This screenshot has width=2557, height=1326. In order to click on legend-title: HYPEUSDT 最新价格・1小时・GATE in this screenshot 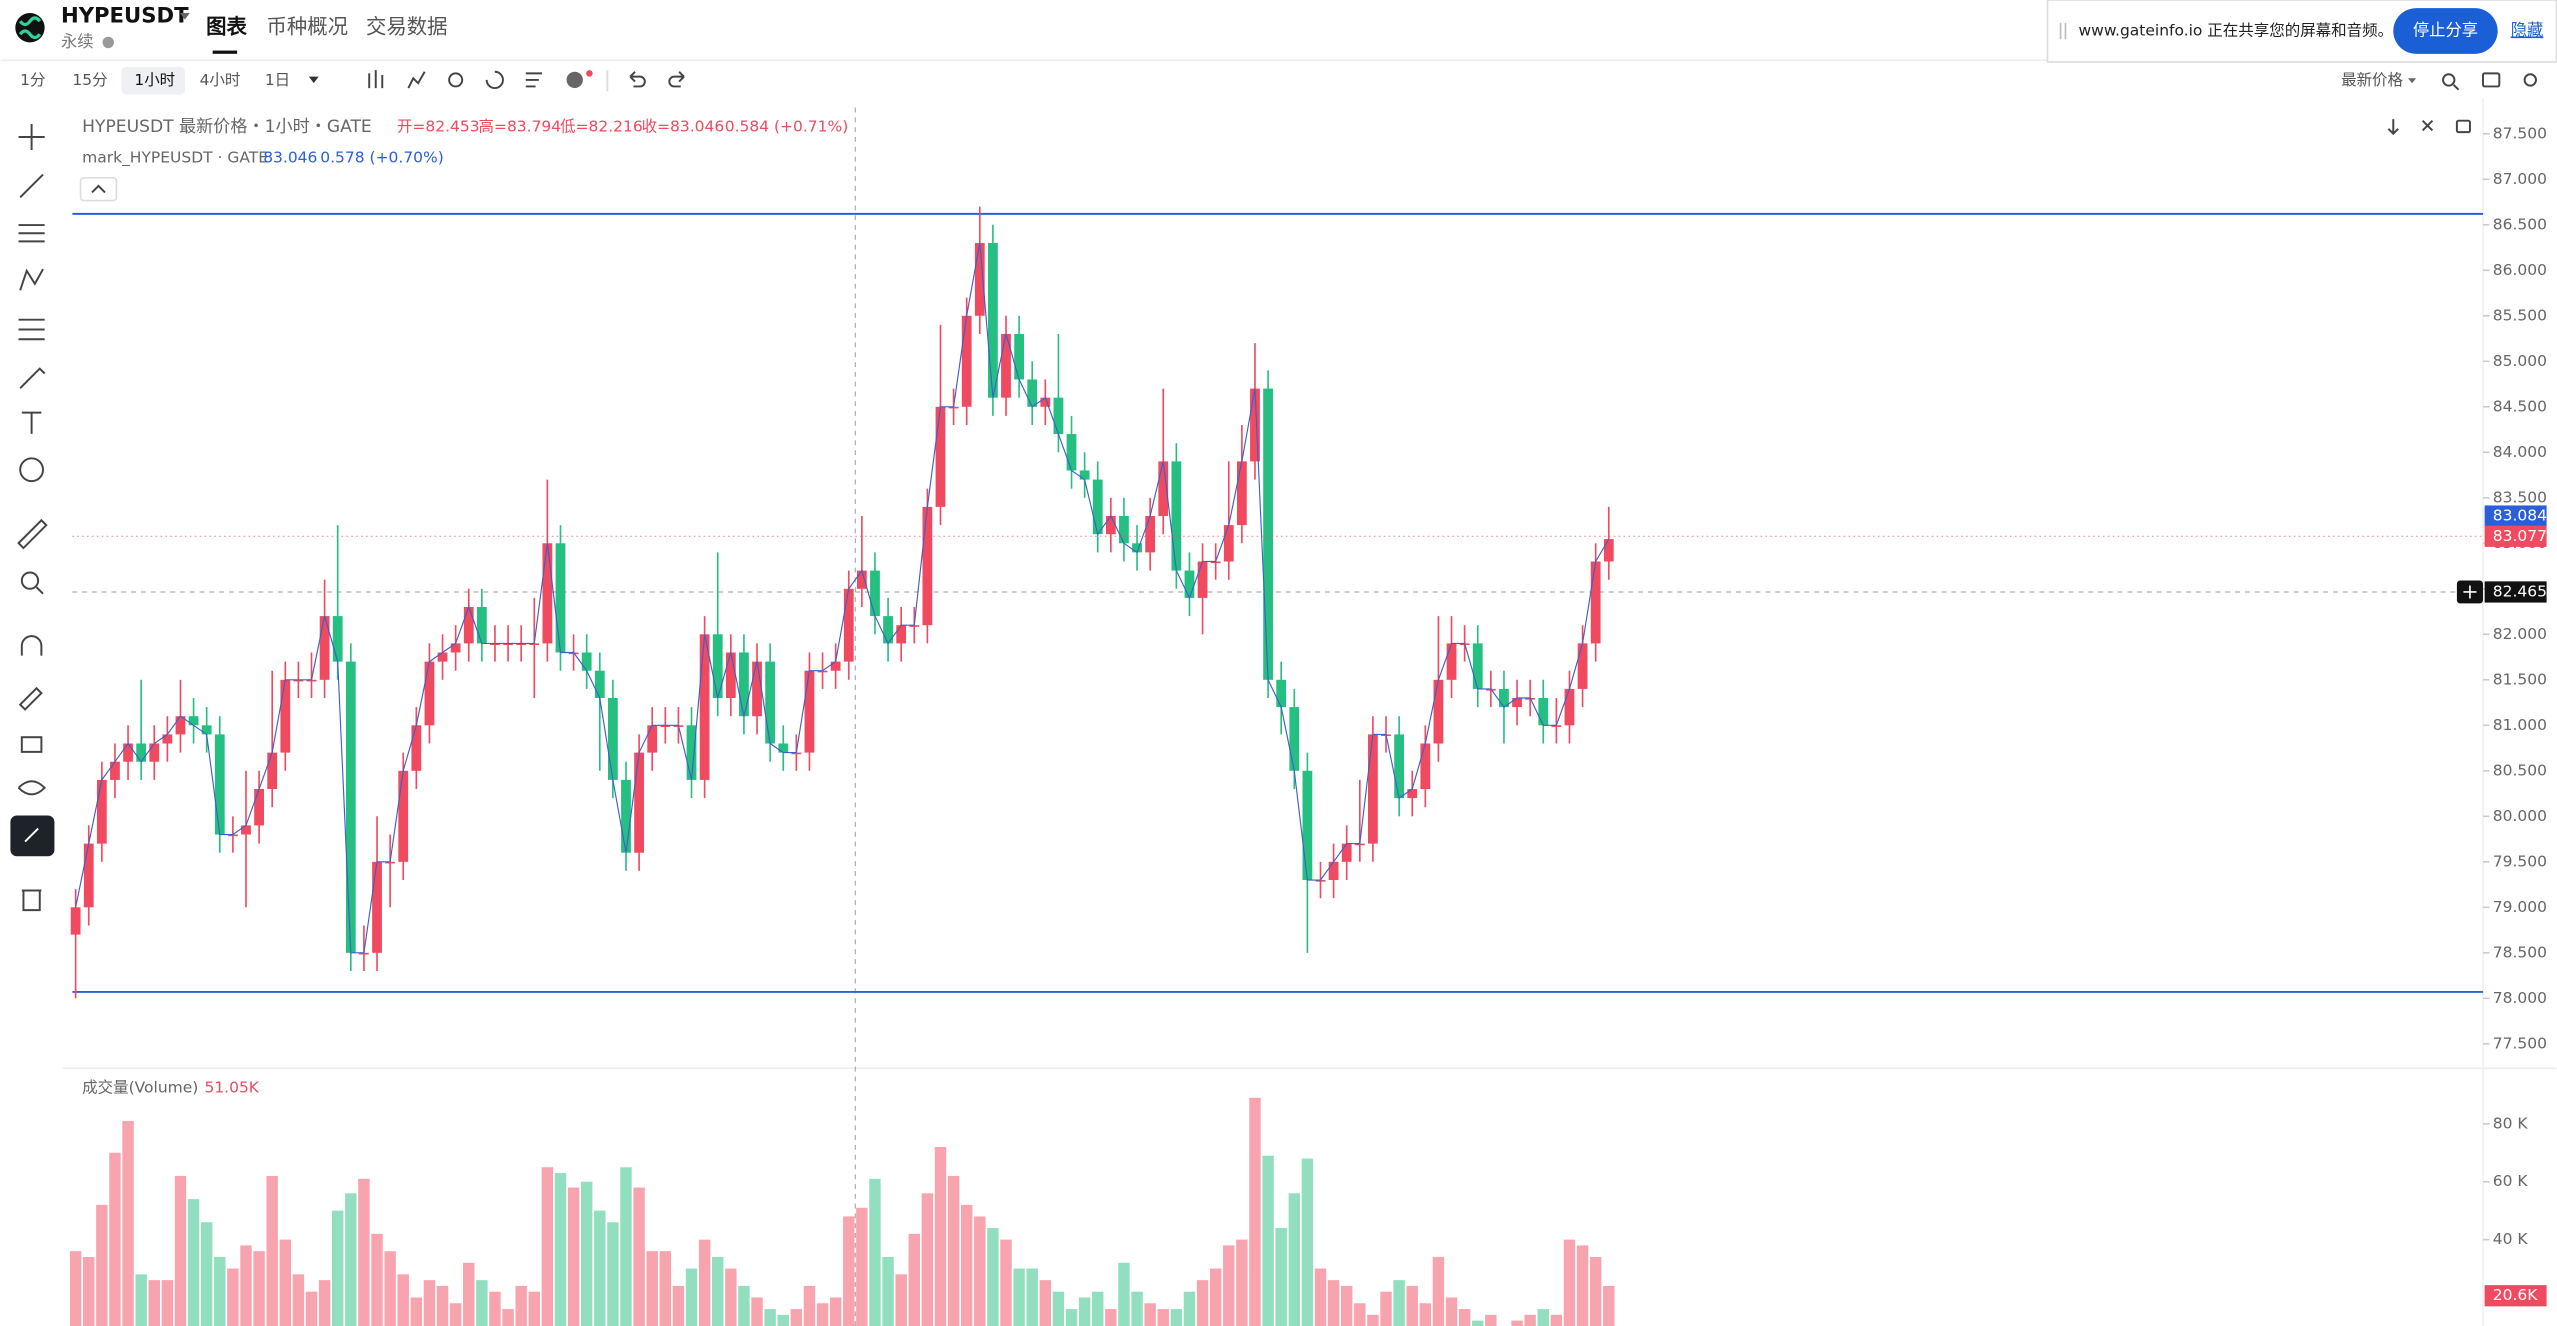, I will do `click(227, 127)`.